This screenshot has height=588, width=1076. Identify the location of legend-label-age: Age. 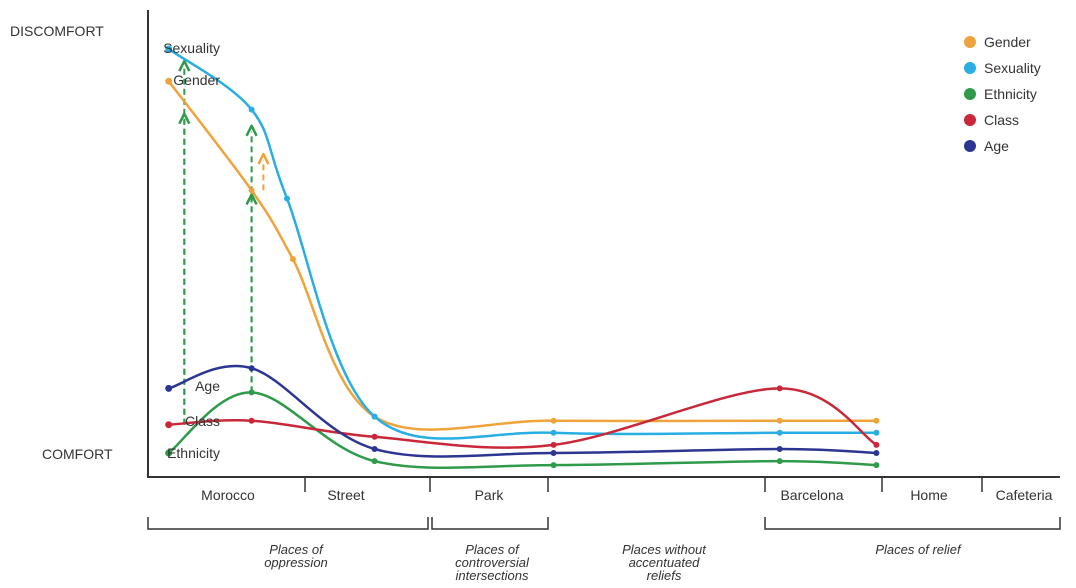
(996, 146).